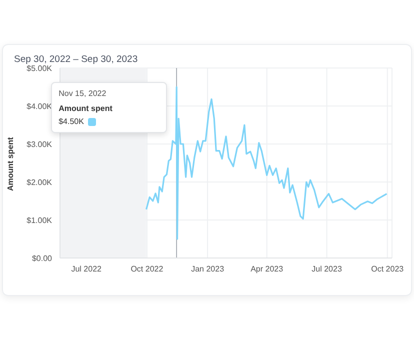 This screenshot has height=348, width=414. What do you see at coordinates (39, 68) in the screenshot?
I see `y-tick-label: $5.00K` at bounding box center [39, 68].